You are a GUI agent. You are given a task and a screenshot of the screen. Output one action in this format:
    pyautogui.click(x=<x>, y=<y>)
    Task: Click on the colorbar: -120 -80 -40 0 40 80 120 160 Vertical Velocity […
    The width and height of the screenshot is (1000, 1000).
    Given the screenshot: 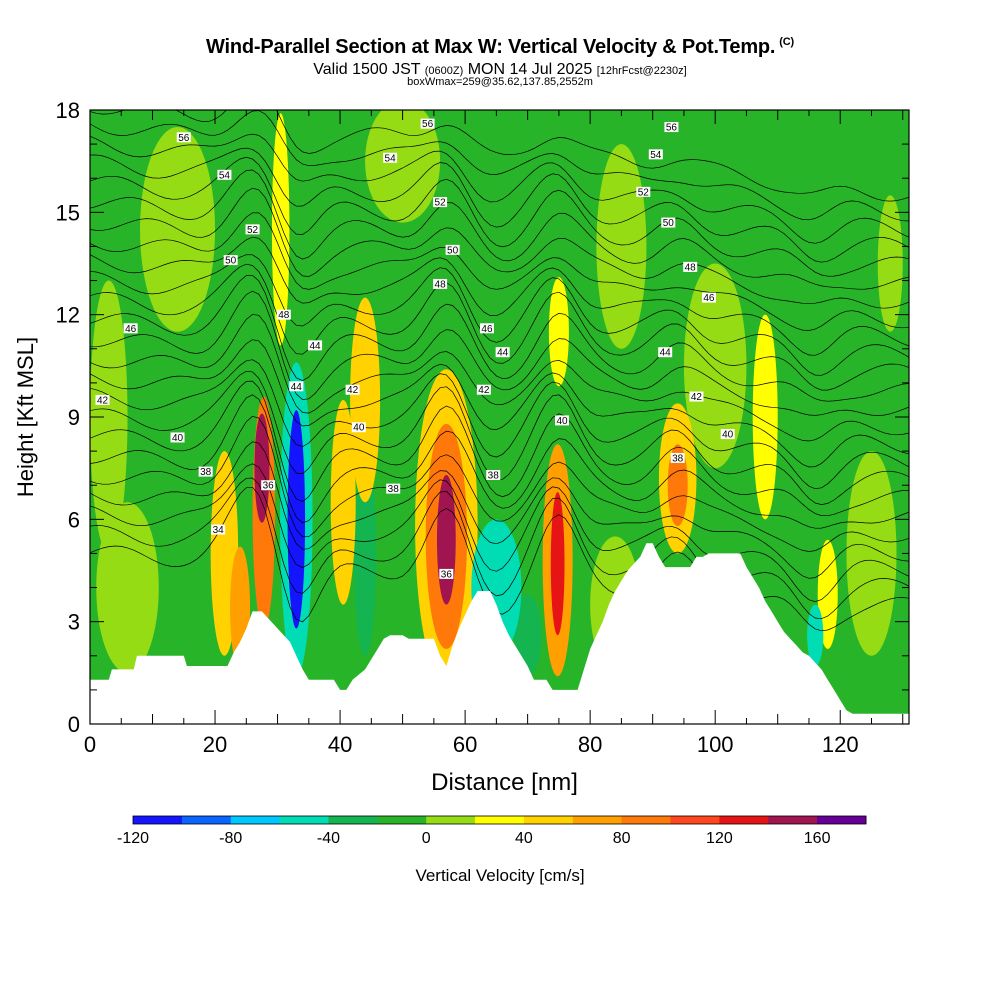 What is the action you would take?
    pyautogui.click(x=492, y=850)
    